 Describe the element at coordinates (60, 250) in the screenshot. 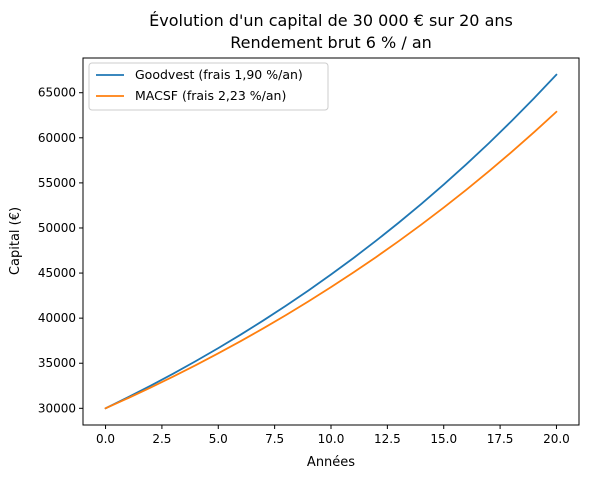

I see `y-axis-ticks: 30000 35000 40000 45000 50000 55000 60000 65000` at that location.